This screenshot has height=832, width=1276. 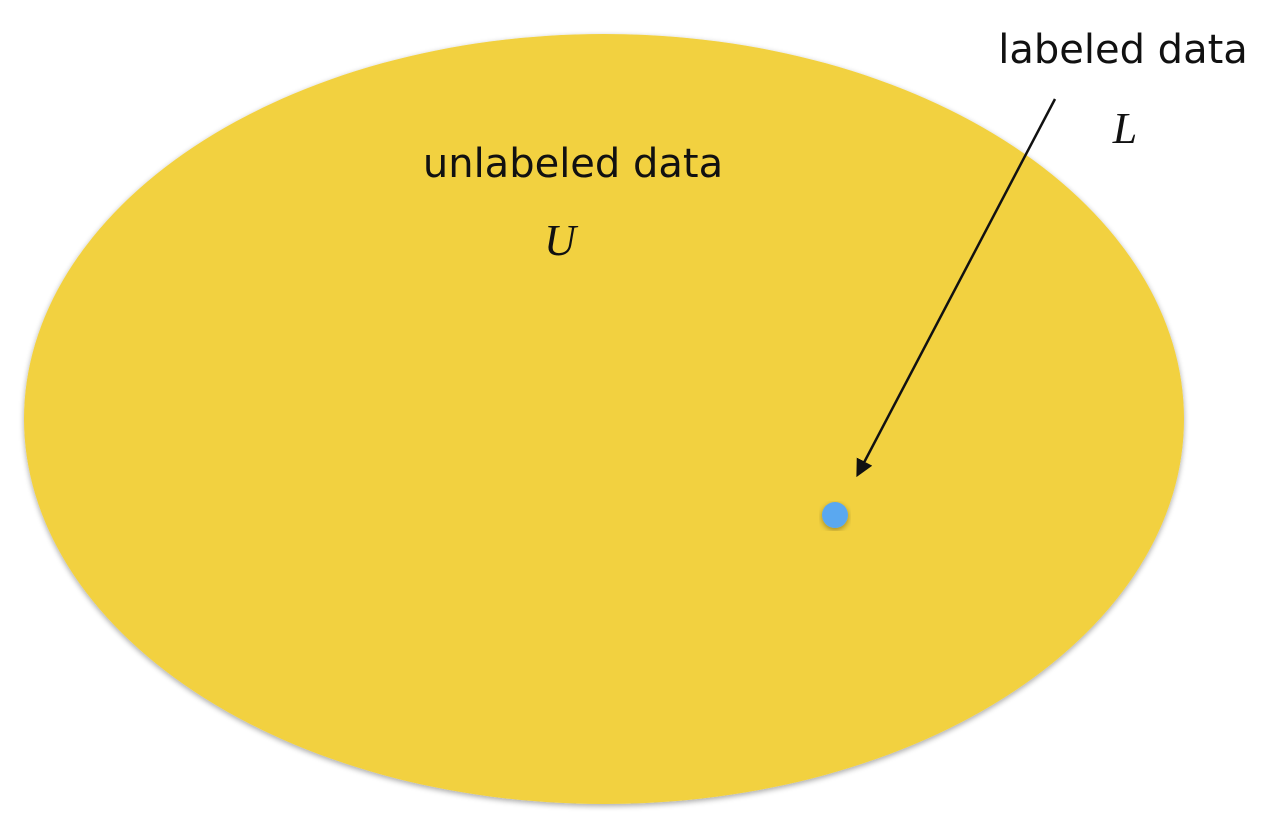 I want to click on unlabeled-data-symbol: U, so click(x=561, y=240).